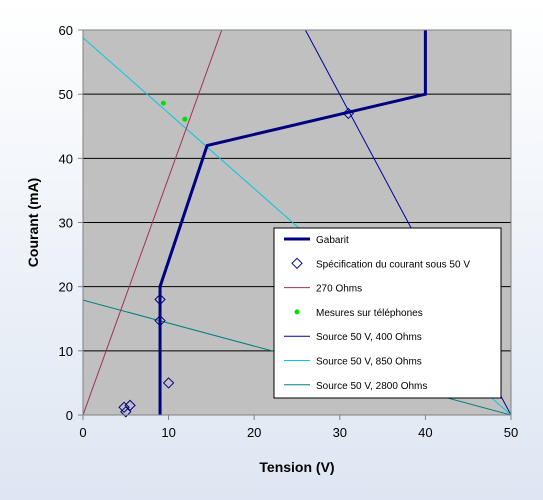  Describe the element at coordinates (339, 289) in the screenshot. I see `legend-label-2: 270 Ohms` at that location.